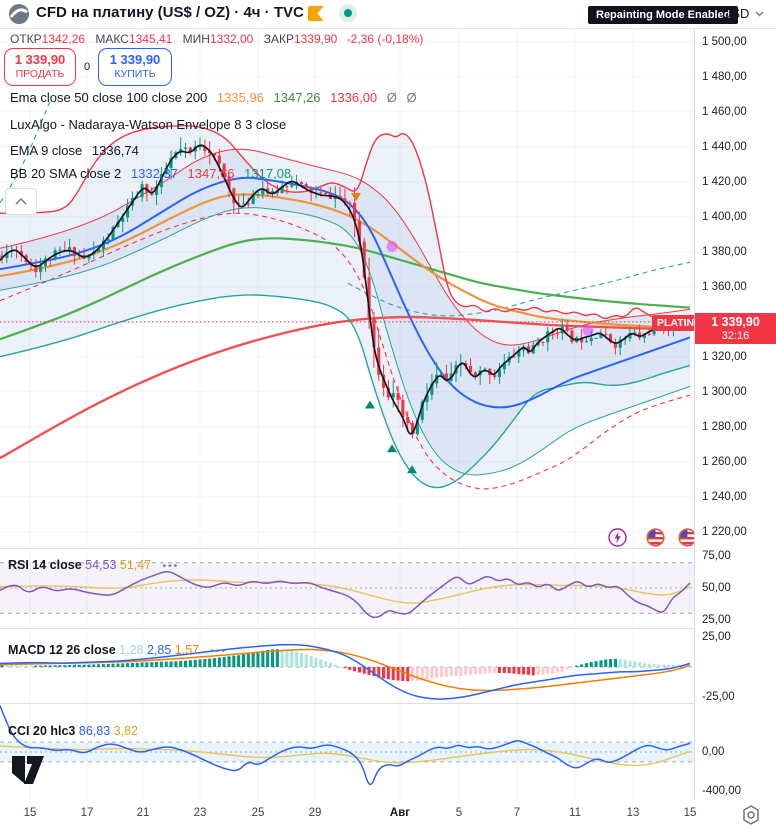  What do you see at coordinates (46, 150) in the screenshot?
I see `legend-ema9-title: EMA 9 close` at bounding box center [46, 150].